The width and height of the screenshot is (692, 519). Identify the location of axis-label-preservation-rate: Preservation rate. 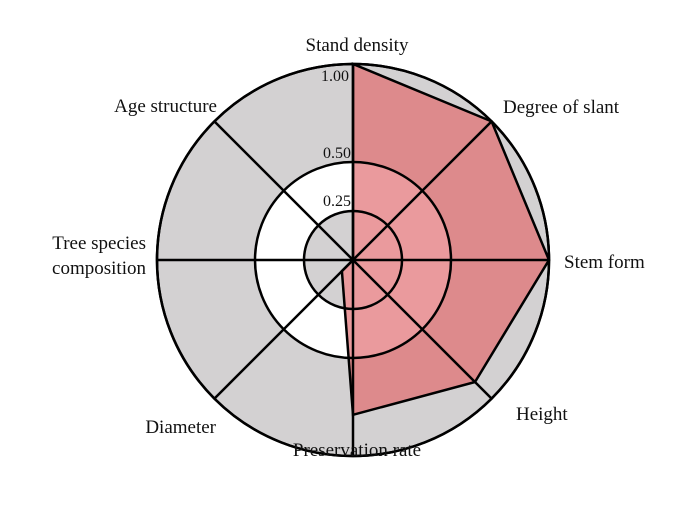
(357, 450).